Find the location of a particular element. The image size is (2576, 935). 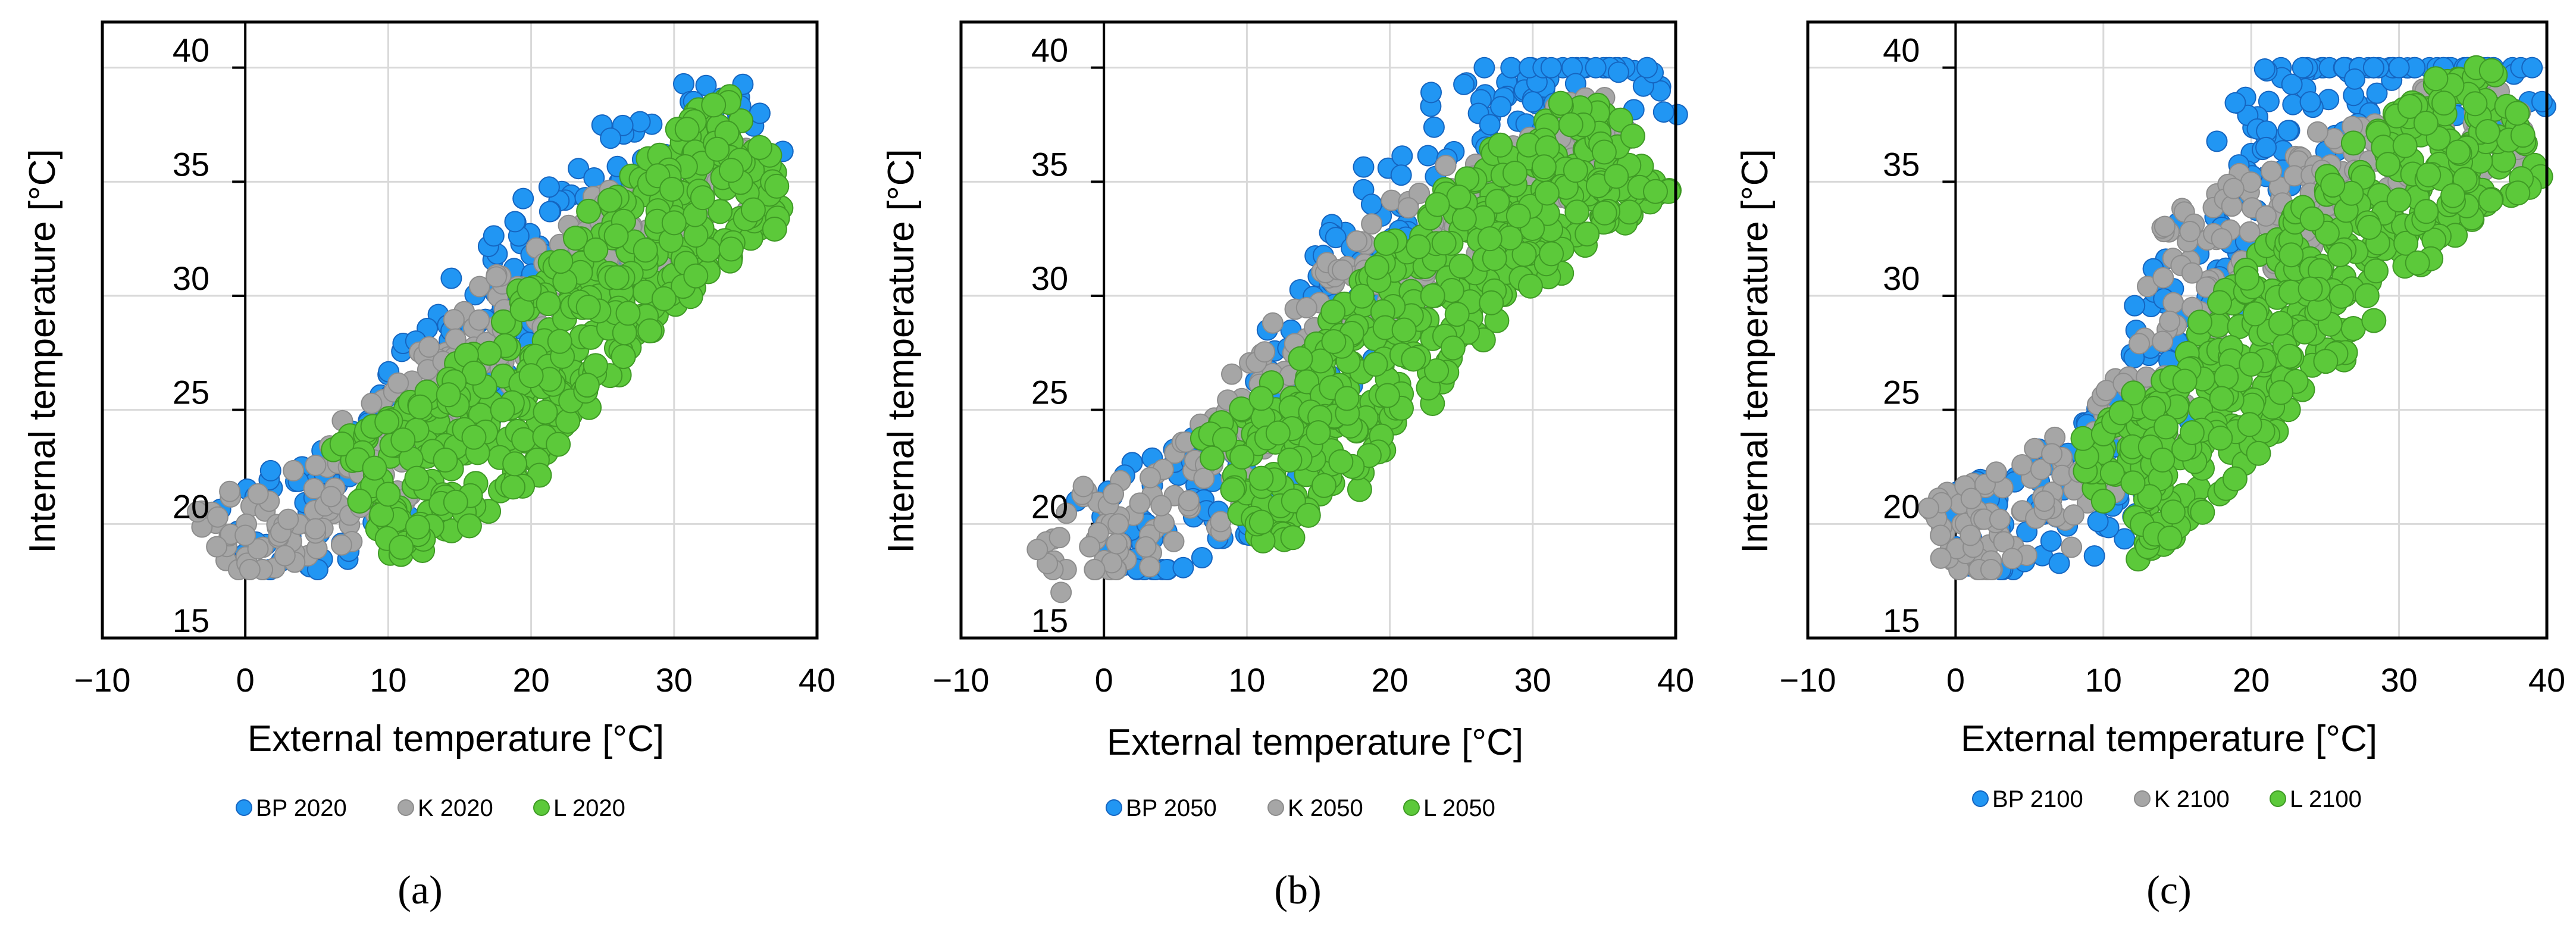

data-point-k-a is located at coordinates (245, 535).